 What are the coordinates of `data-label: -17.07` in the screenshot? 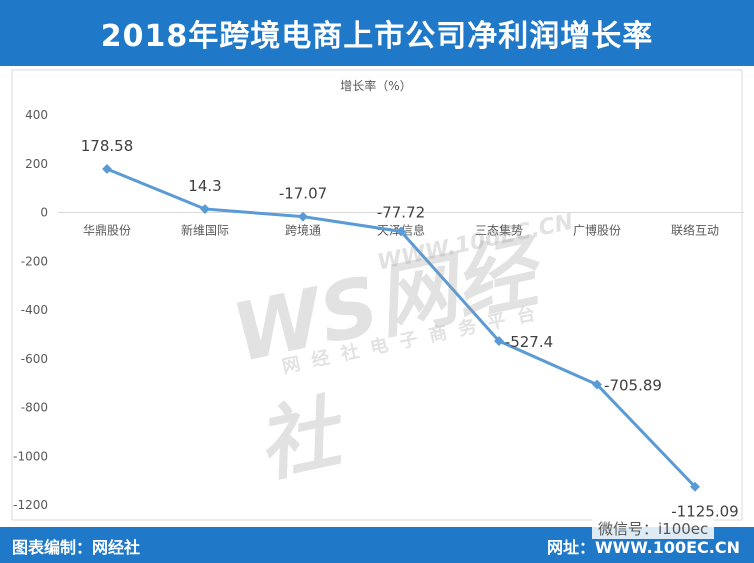 It's located at (303, 194).